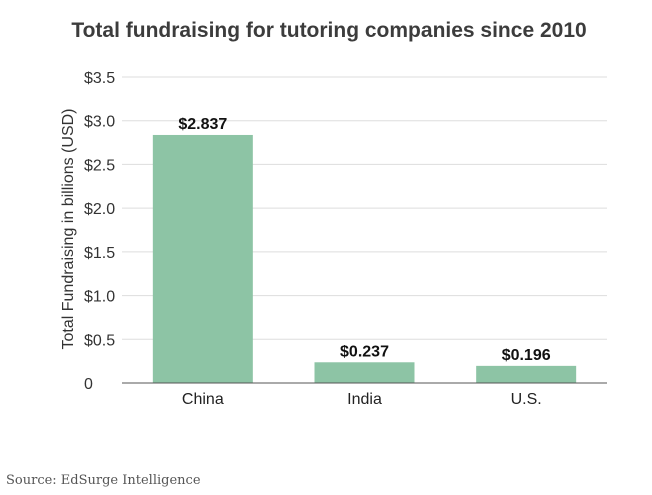  What do you see at coordinates (202, 124) in the screenshot?
I see `data-label: $2.837` at bounding box center [202, 124].